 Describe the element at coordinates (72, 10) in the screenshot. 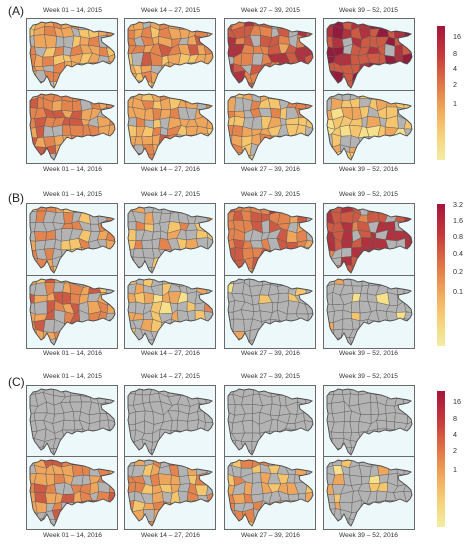

I see `period-label: Week 01 – 14, 2015` at that location.